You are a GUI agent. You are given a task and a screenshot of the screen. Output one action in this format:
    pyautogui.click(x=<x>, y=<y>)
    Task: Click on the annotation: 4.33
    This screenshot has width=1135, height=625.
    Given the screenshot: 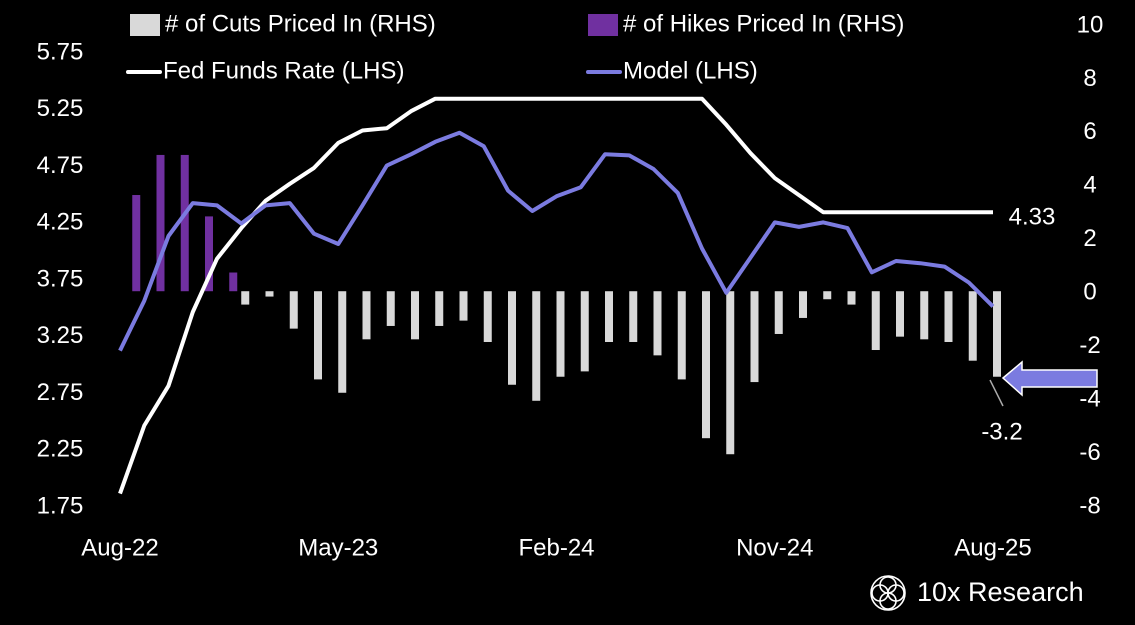 What is the action you would take?
    pyautogui.click(x=1032, y=216)
    